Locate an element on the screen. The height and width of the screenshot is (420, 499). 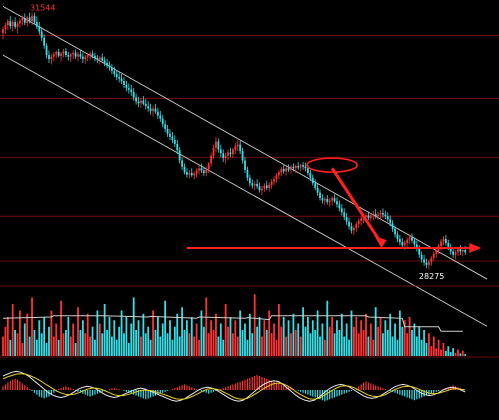
annotations is located at coordinates (334, 205).